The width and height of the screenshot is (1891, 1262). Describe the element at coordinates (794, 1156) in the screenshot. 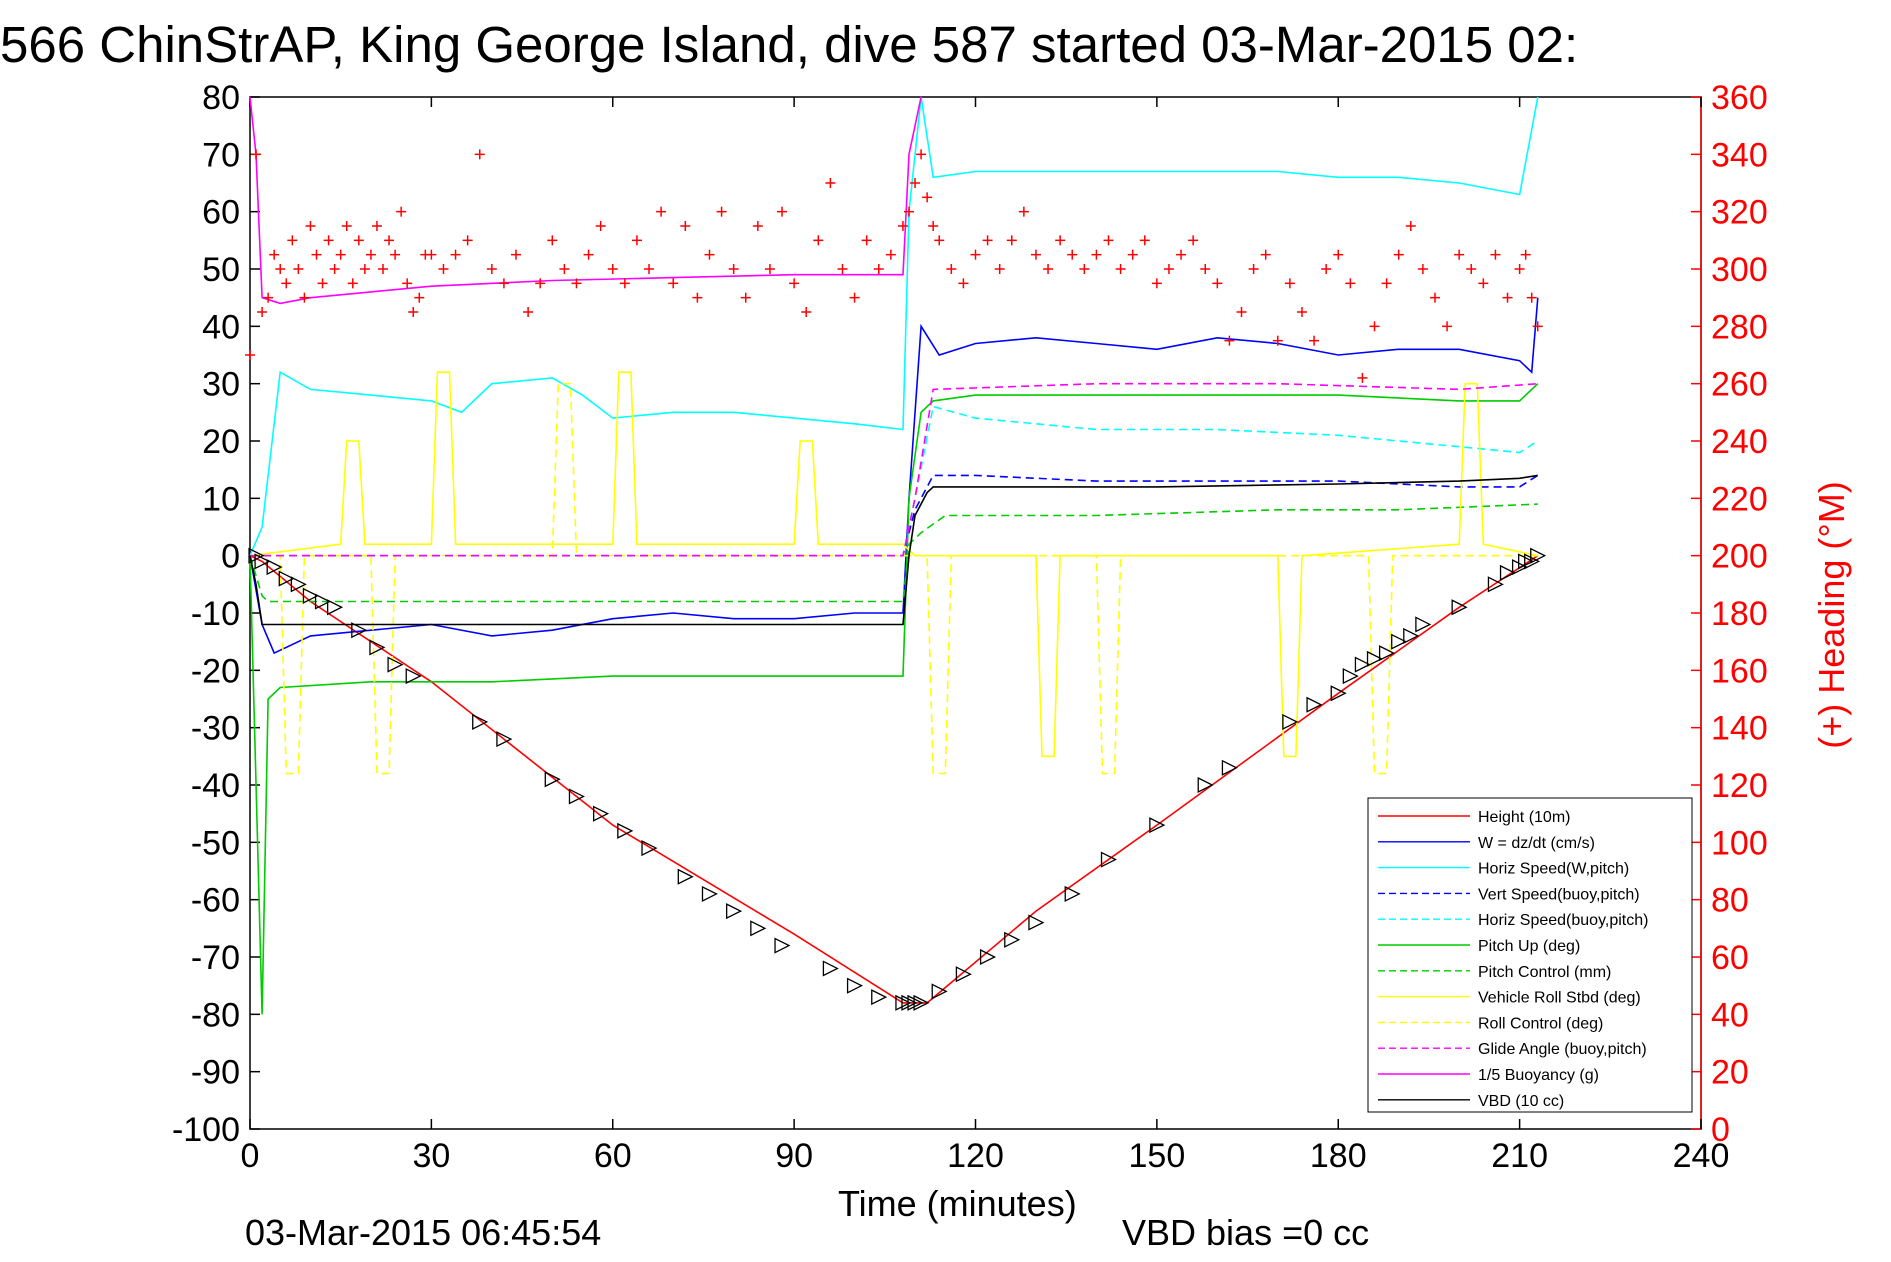

I see `x-tick-label: 90` at that location.